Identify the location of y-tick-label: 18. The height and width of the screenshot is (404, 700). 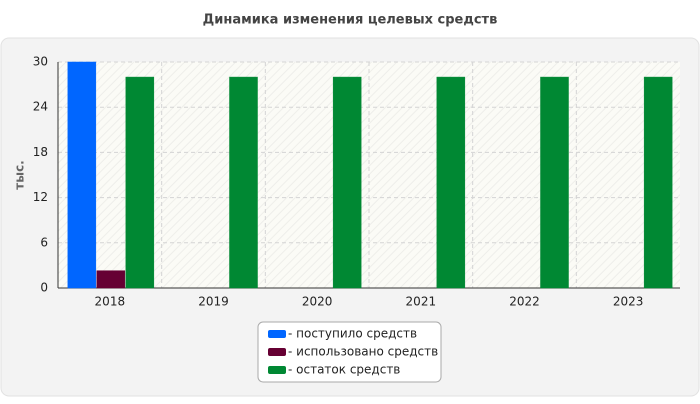
(40, 152).